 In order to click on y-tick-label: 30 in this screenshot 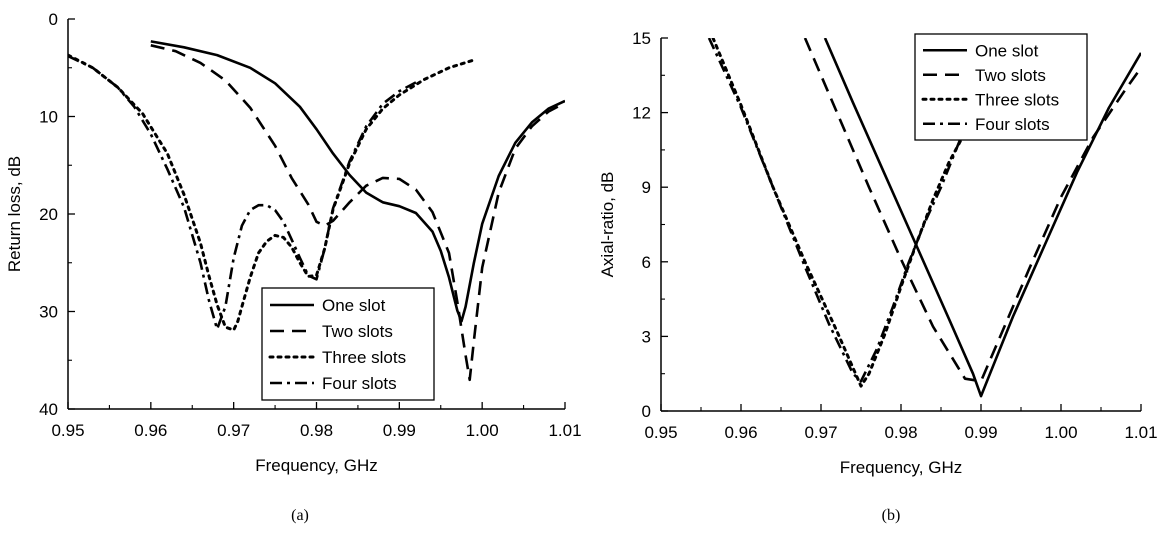, I will do `click(48, 312)`.